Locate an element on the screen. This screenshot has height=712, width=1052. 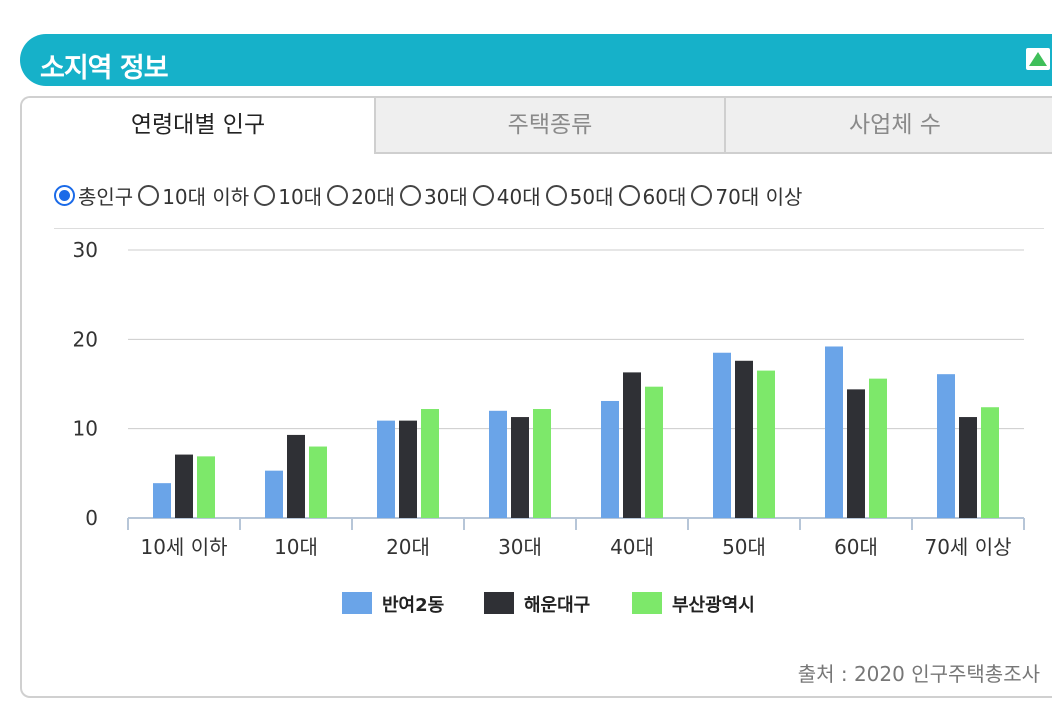
radio-option: 60대 is located at coordinates (652, 195).